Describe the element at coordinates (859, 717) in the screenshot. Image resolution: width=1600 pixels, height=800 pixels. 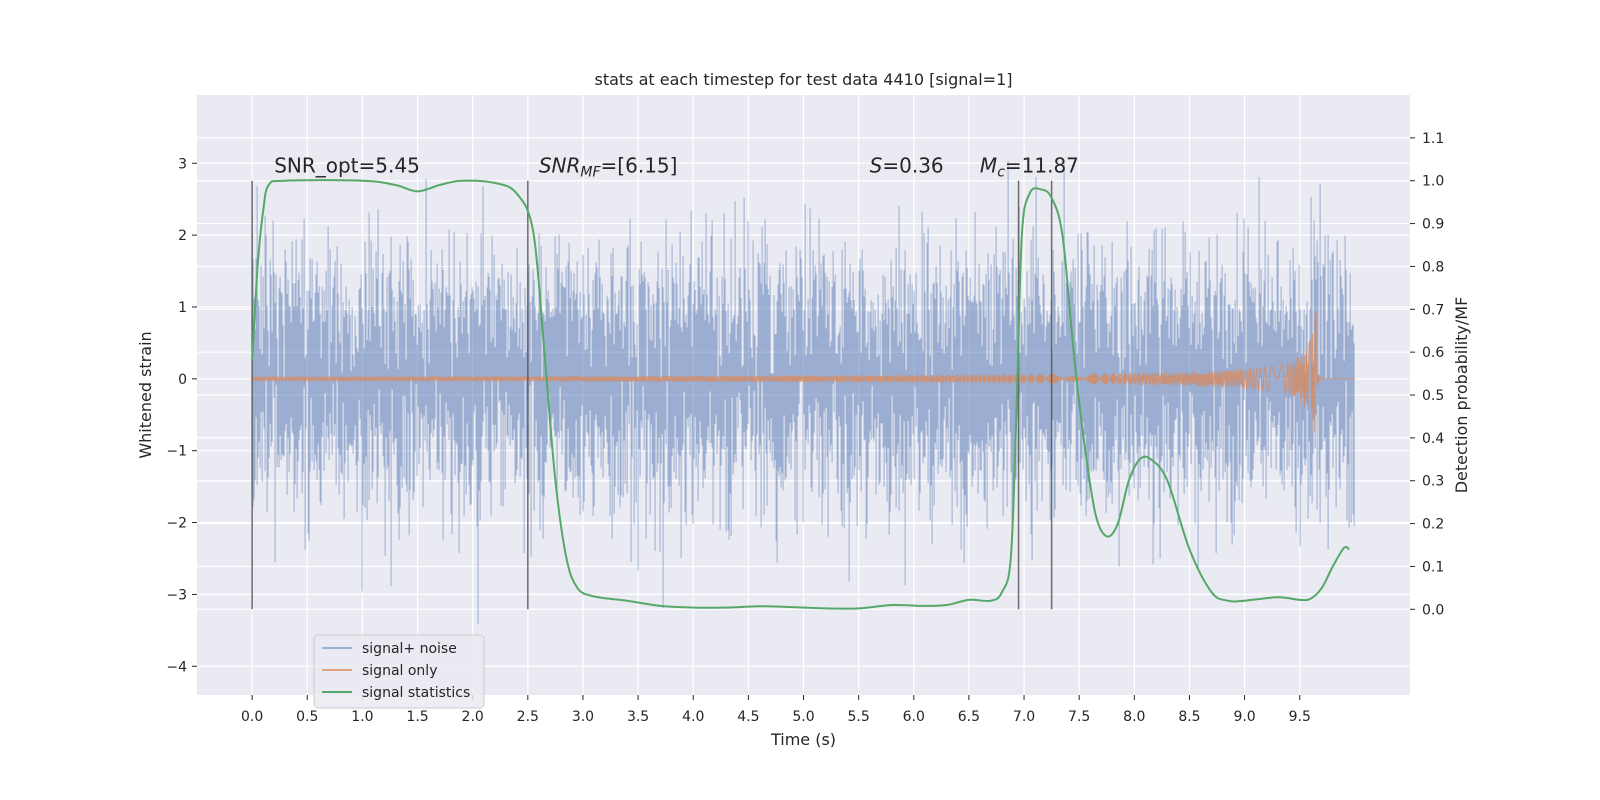
I see `x-tick-label: 5.5` at that location.